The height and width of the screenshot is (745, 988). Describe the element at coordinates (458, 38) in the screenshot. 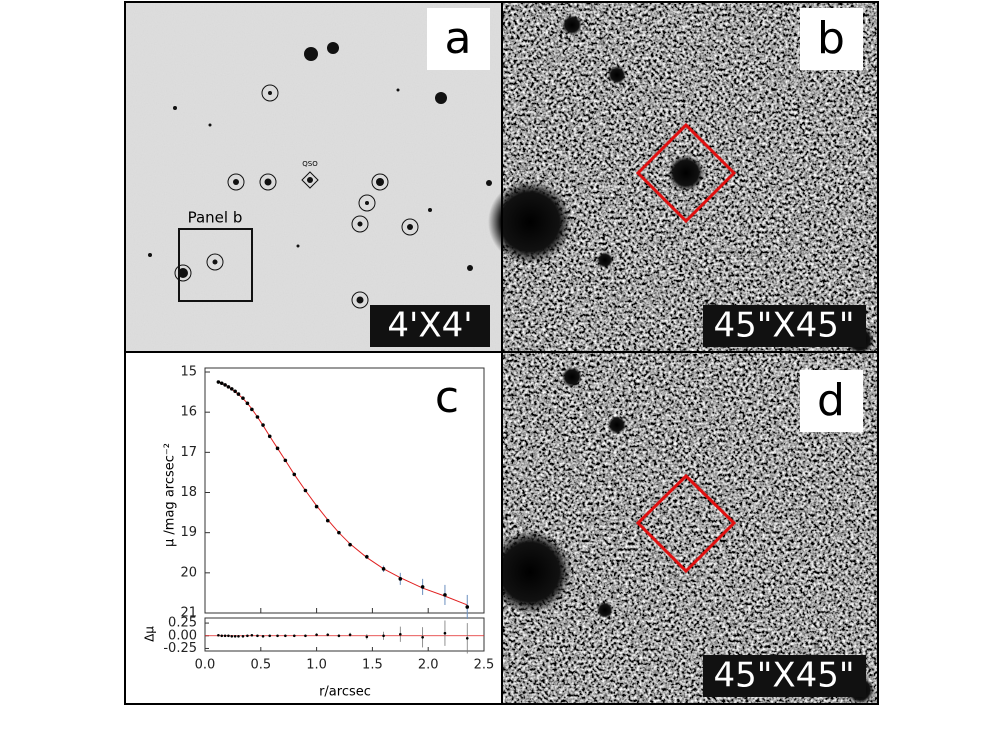

I see `panel-label: a` at that location.